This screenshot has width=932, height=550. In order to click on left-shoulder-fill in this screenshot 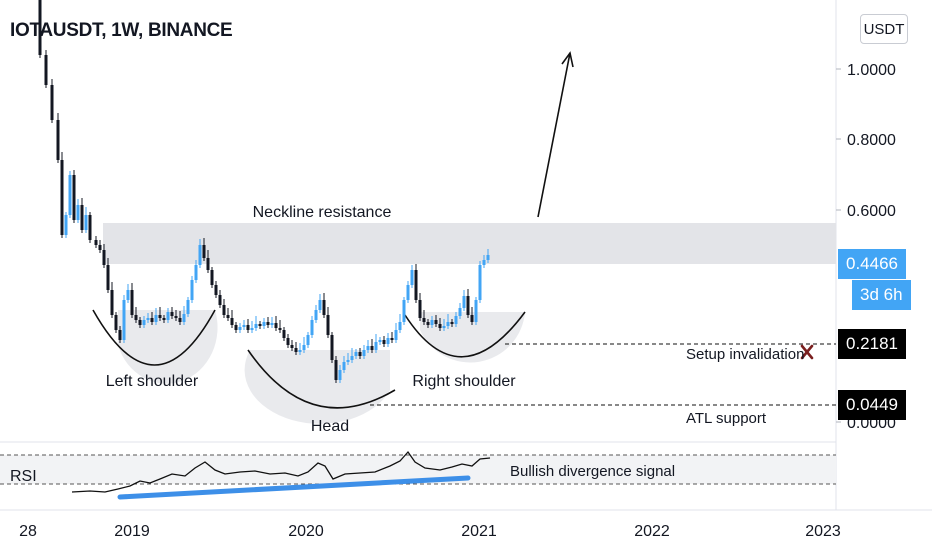, I will do `click(168, 347)`.